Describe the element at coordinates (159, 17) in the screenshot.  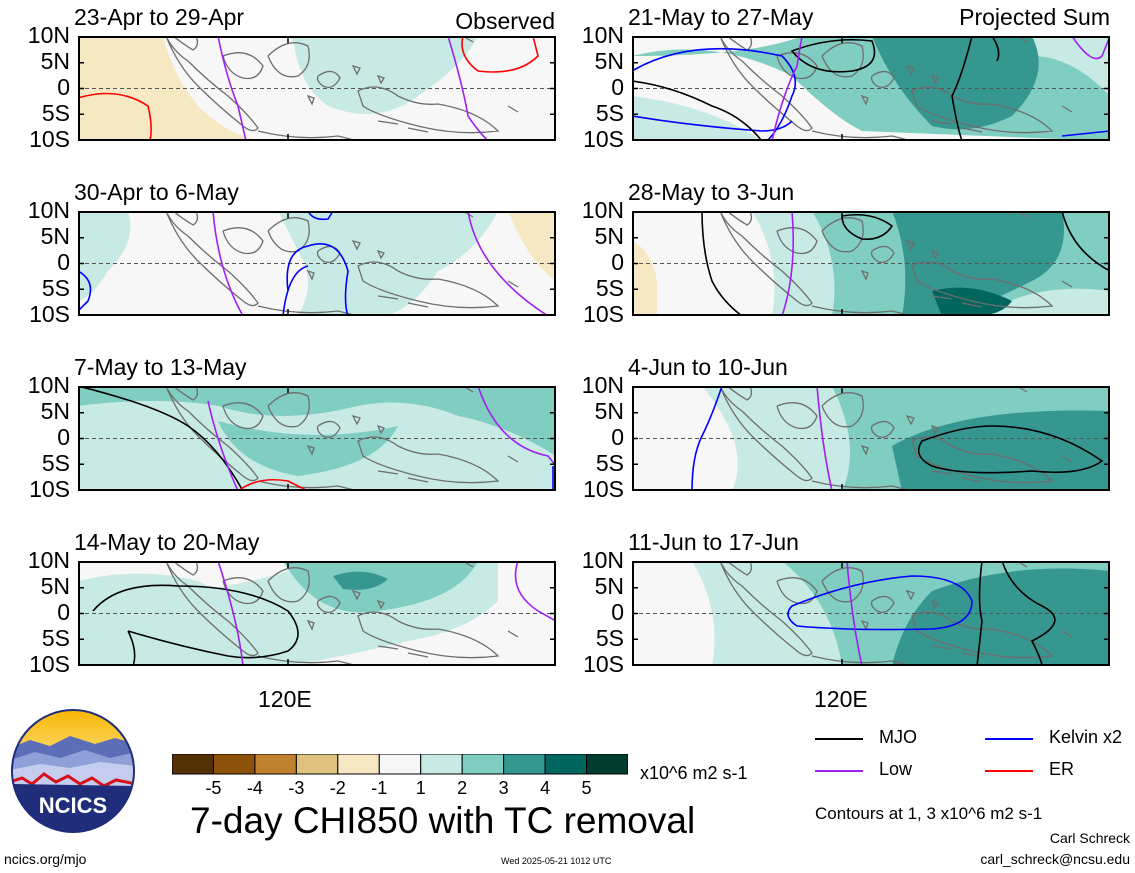
I see `panel-title: 23-Apr to 29-Apr` at that location.